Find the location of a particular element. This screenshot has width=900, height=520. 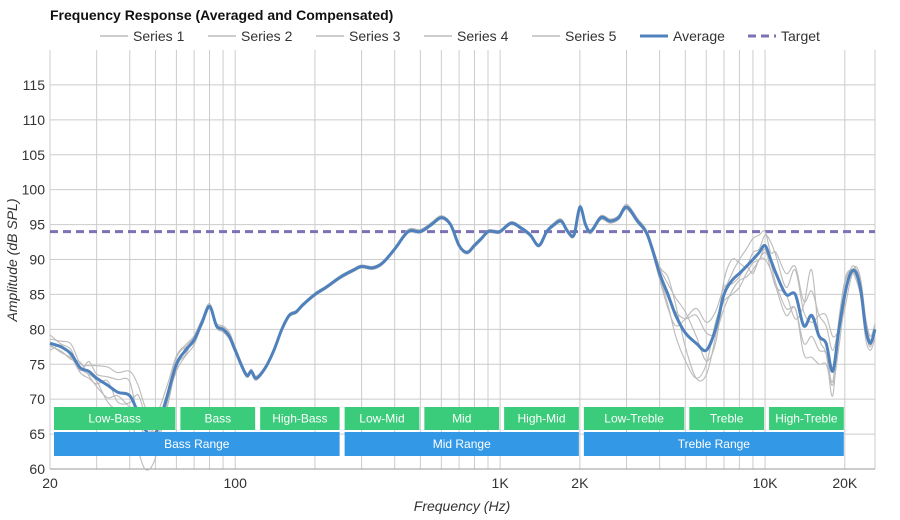

y-tick-label: 65 is located at coordinates (37, 434).